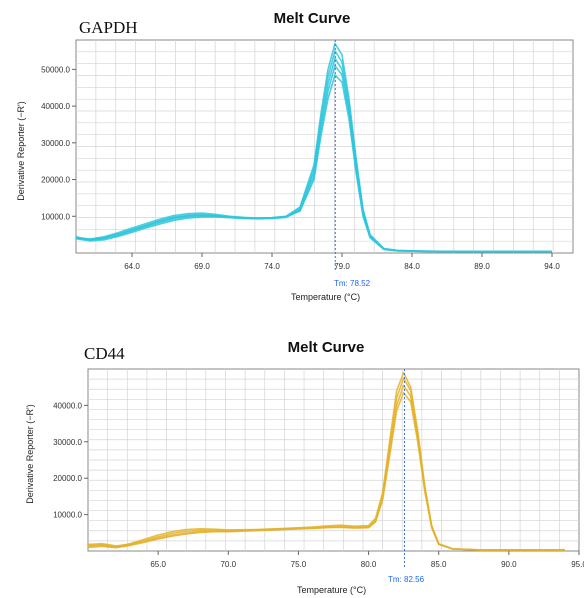  Describe the element at coordinates (299, 564) in the screenshot. I see `x-tick-label: 75.0` at that location.